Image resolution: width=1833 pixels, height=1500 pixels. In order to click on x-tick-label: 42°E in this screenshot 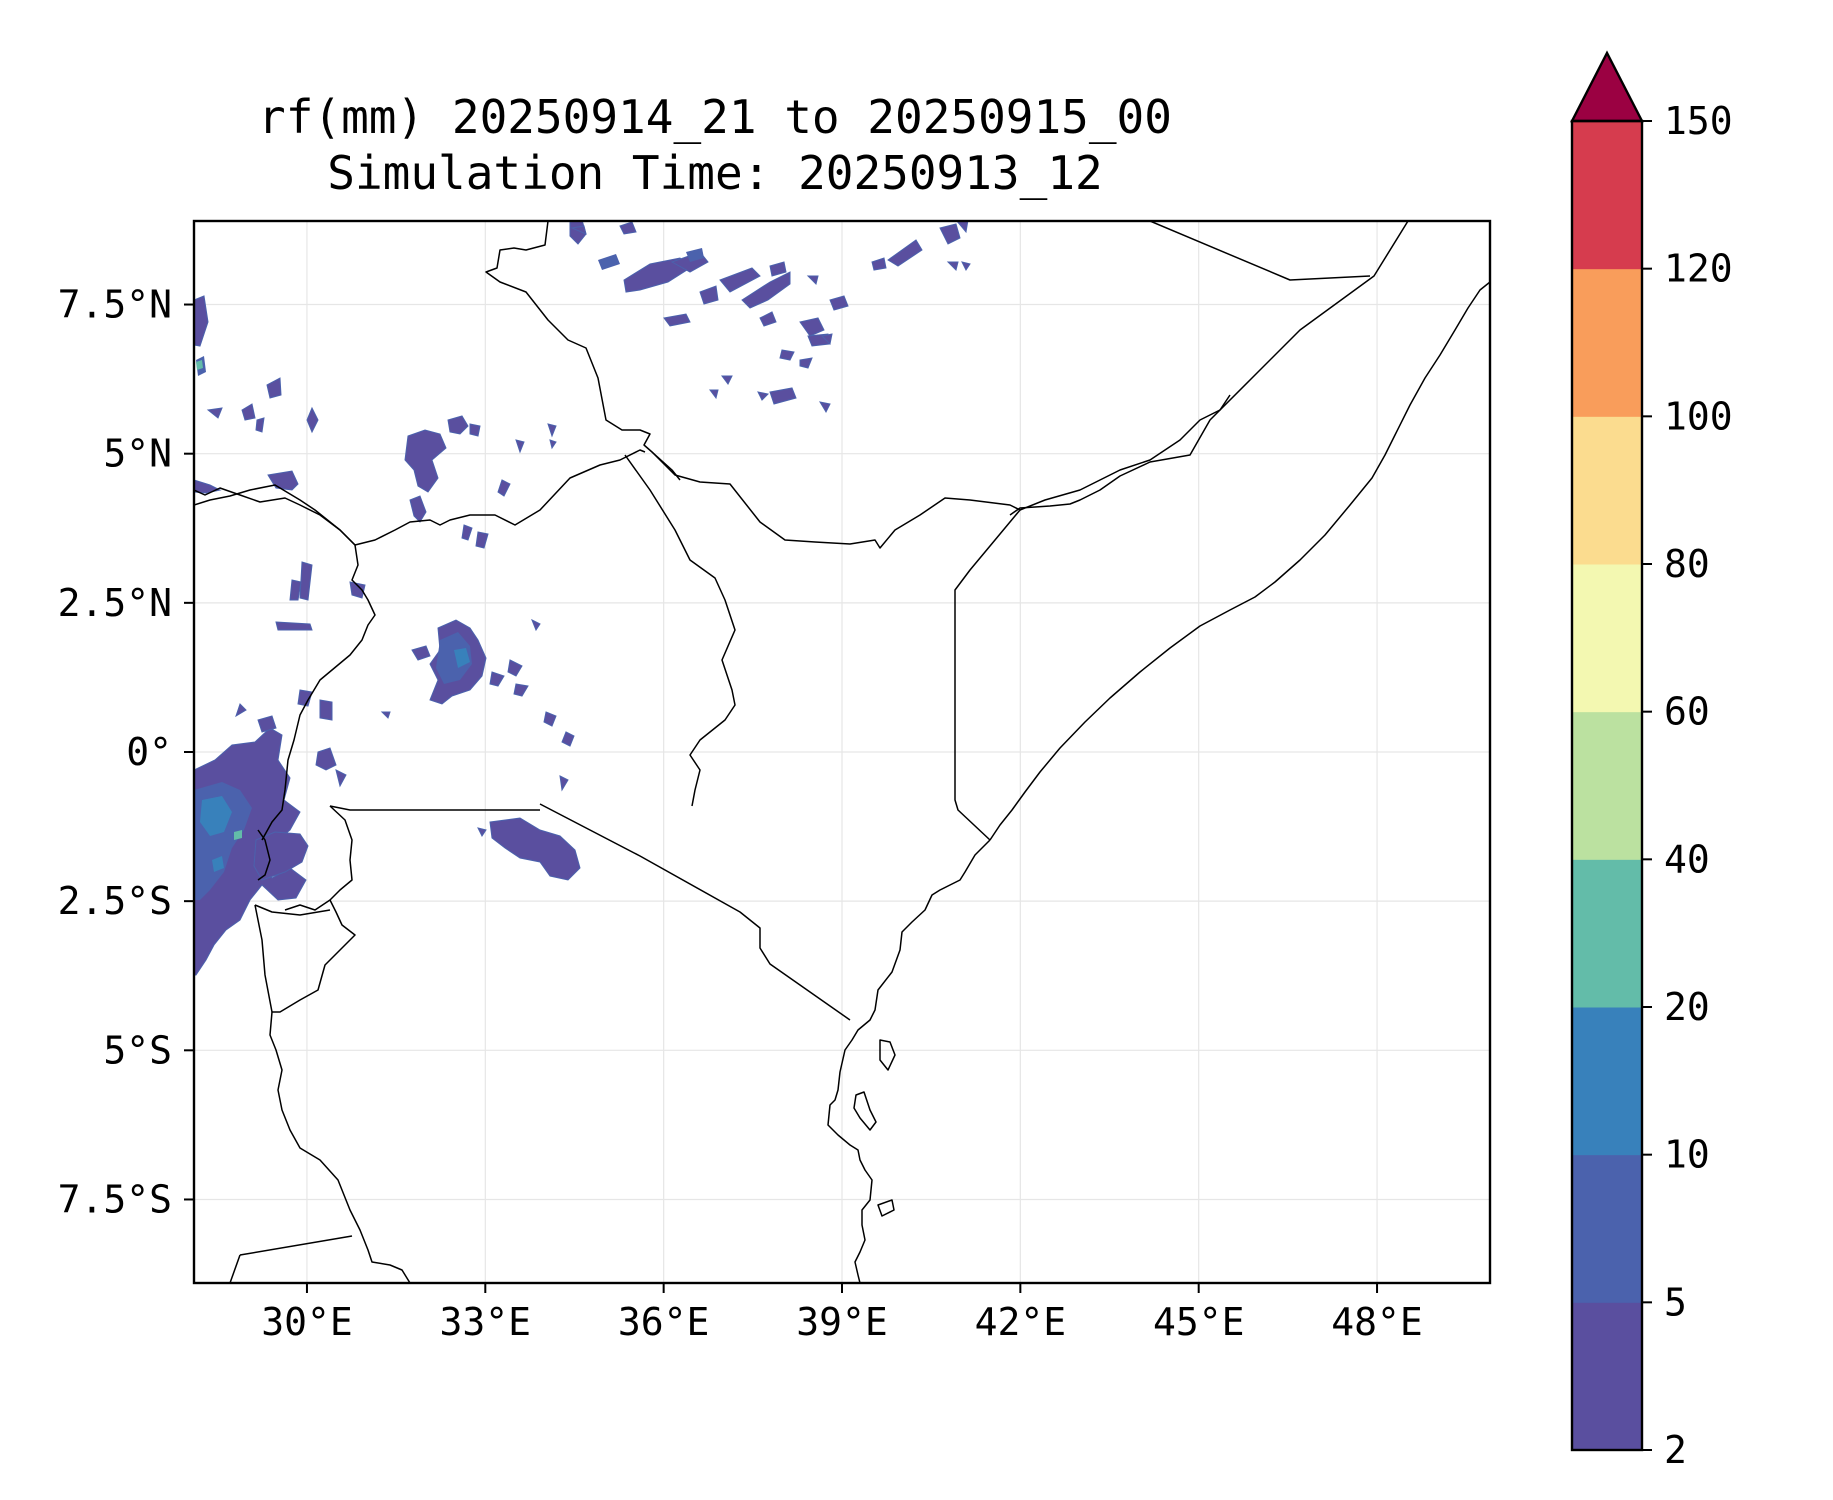, I will do `click(1021, 1322)`.